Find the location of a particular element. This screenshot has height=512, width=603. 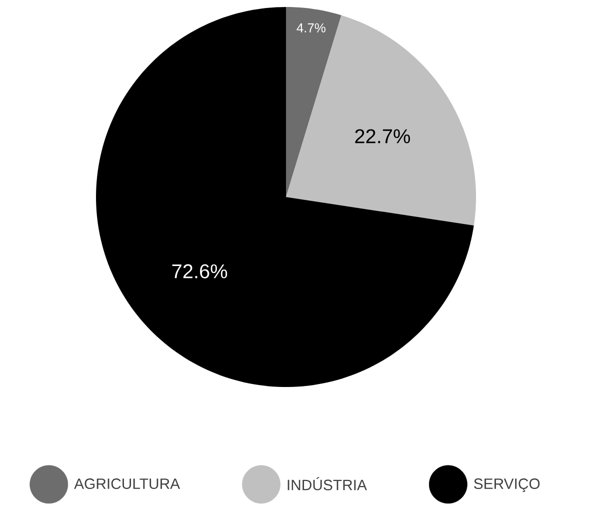

data-label: 4.7% is located at coordinates (311, 27).